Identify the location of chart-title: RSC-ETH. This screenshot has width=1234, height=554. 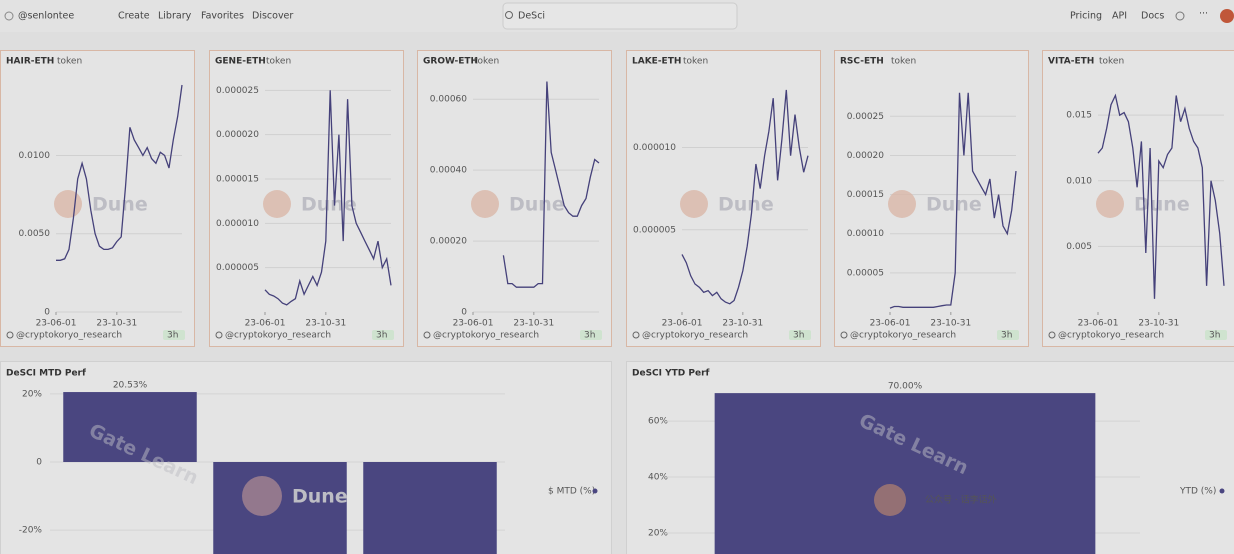
(862, 62).